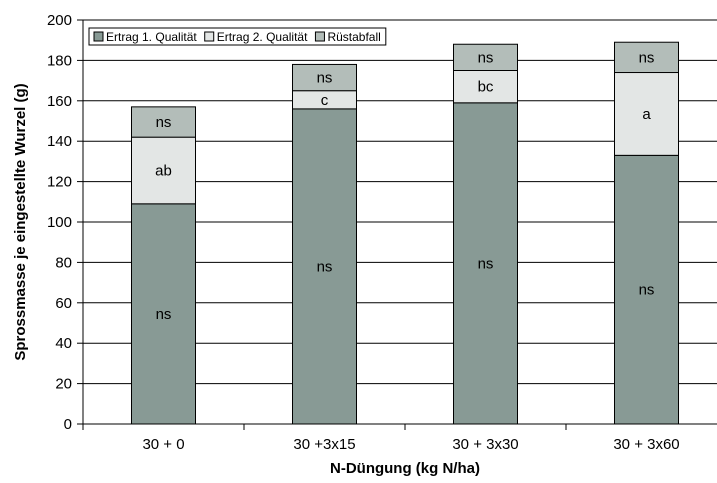  What do you see at coordinates (63, 303) in the screenshot?
I see `y-tick-label: 60` at bounding box center [63, 303].